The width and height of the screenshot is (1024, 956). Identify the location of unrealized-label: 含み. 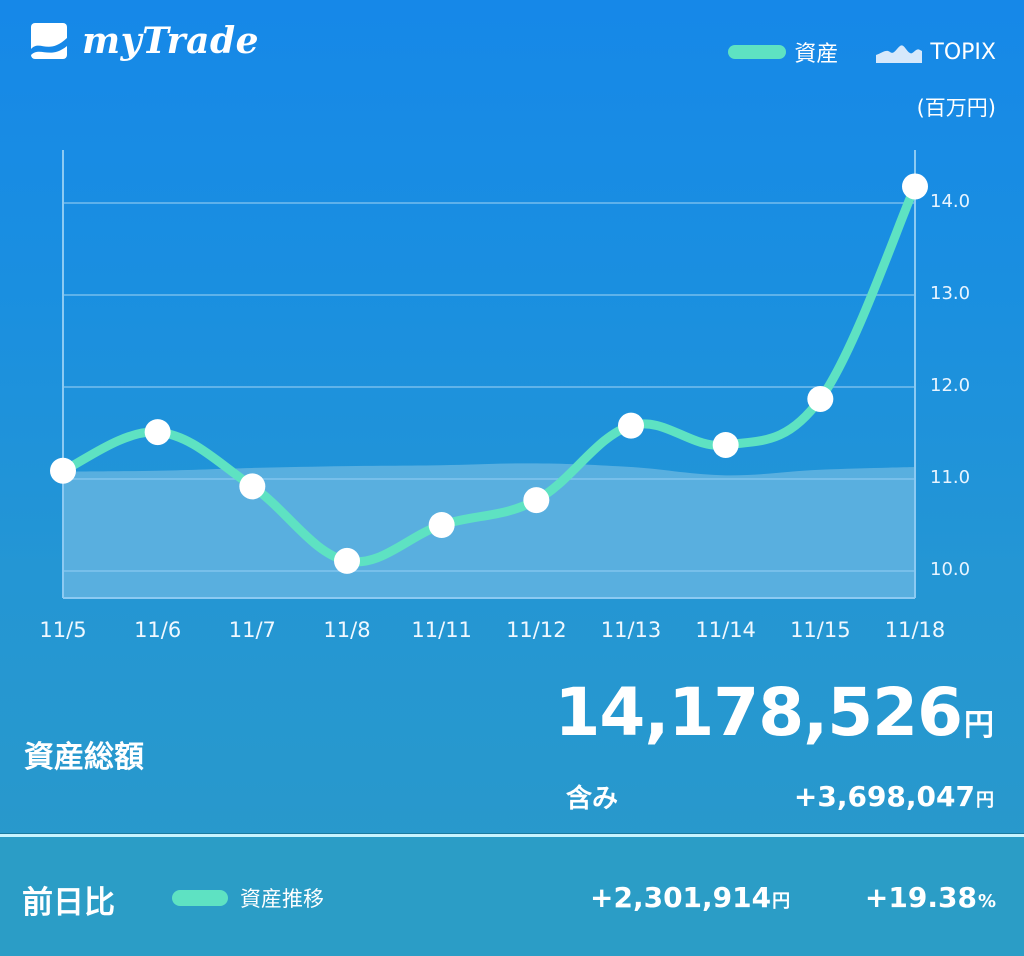
(592, 799).